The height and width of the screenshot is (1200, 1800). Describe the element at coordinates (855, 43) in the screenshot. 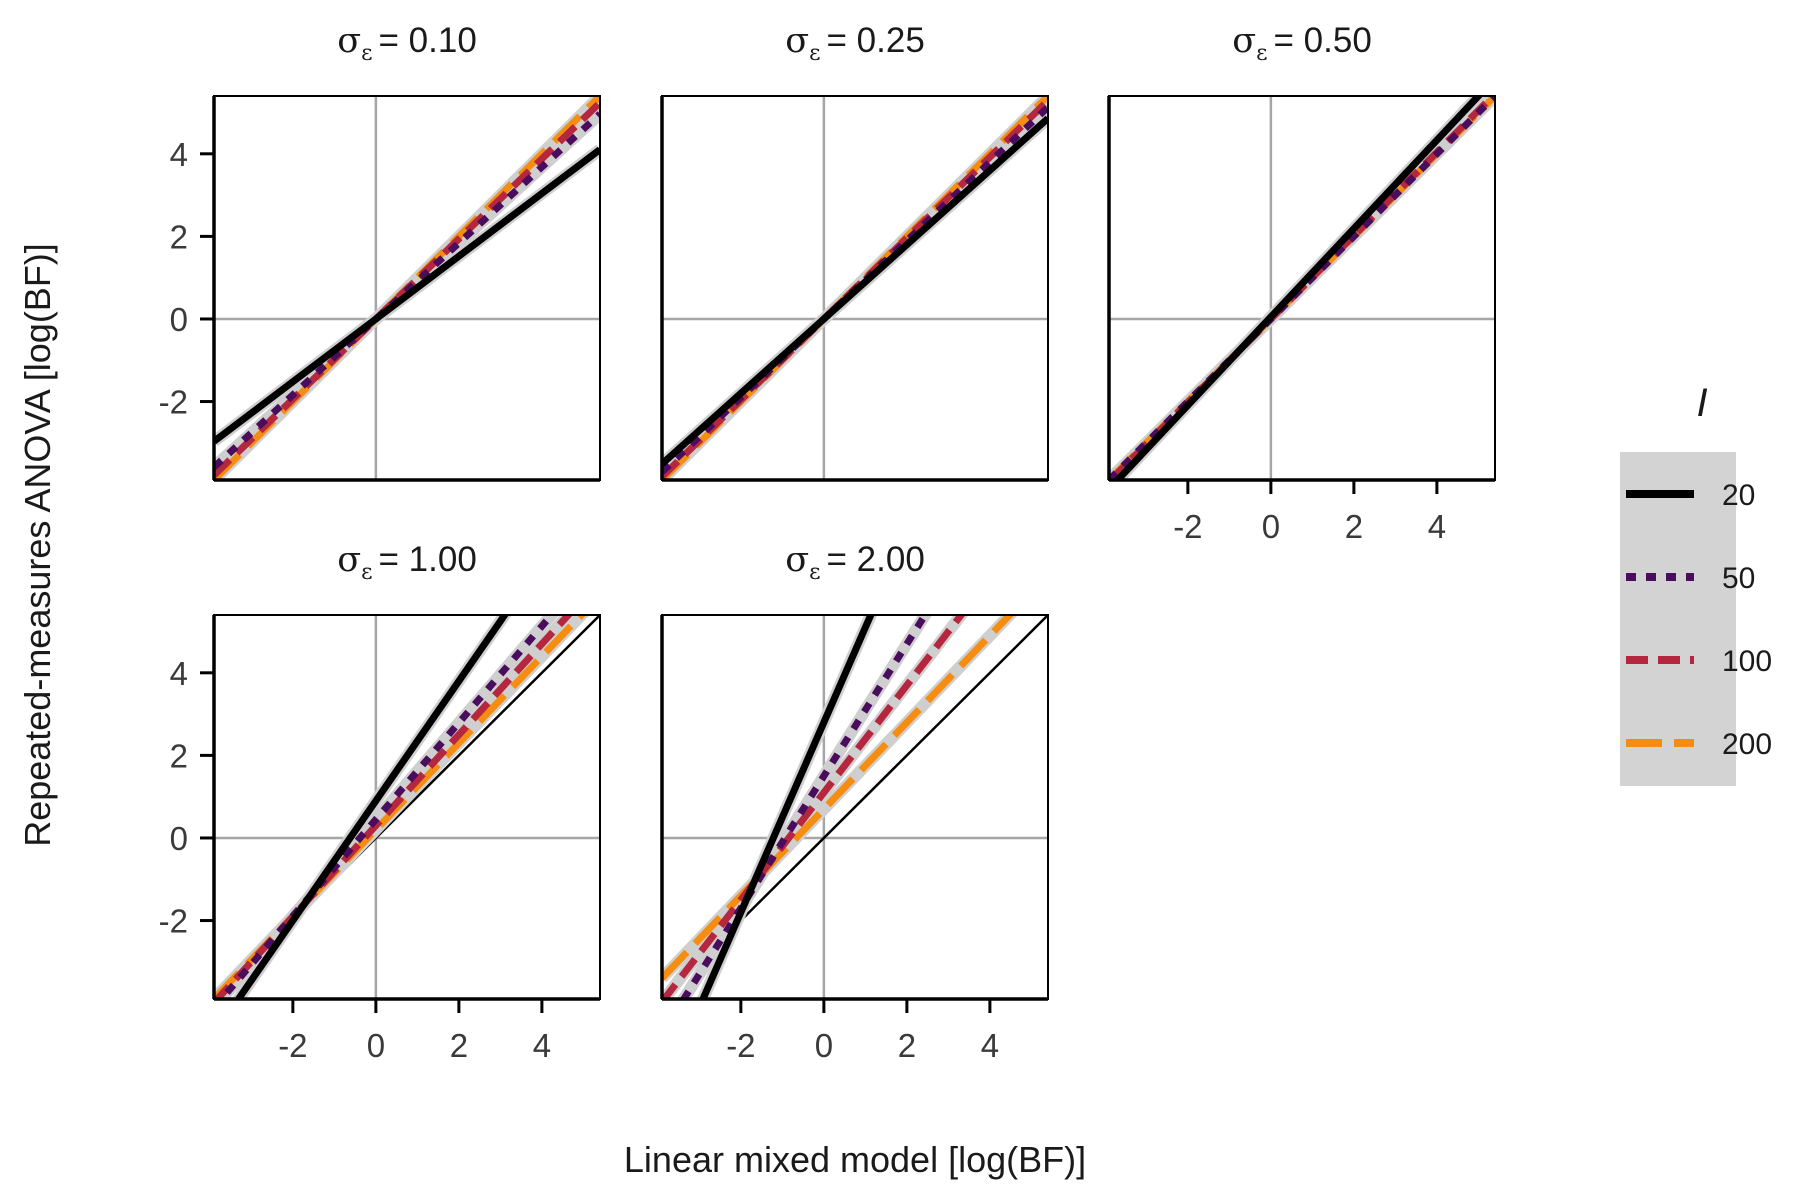

I see `panel-title: σε = 0.25` at that location.